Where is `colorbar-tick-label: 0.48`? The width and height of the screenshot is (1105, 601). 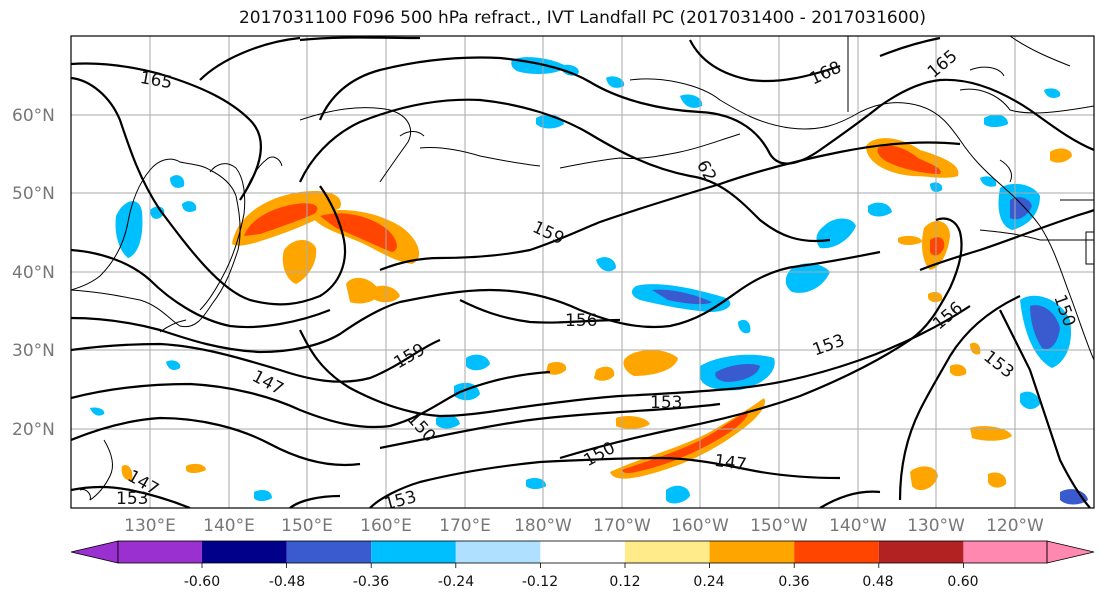
colorbar-tick-label: 0.48 is located at coordinates (877, 582).